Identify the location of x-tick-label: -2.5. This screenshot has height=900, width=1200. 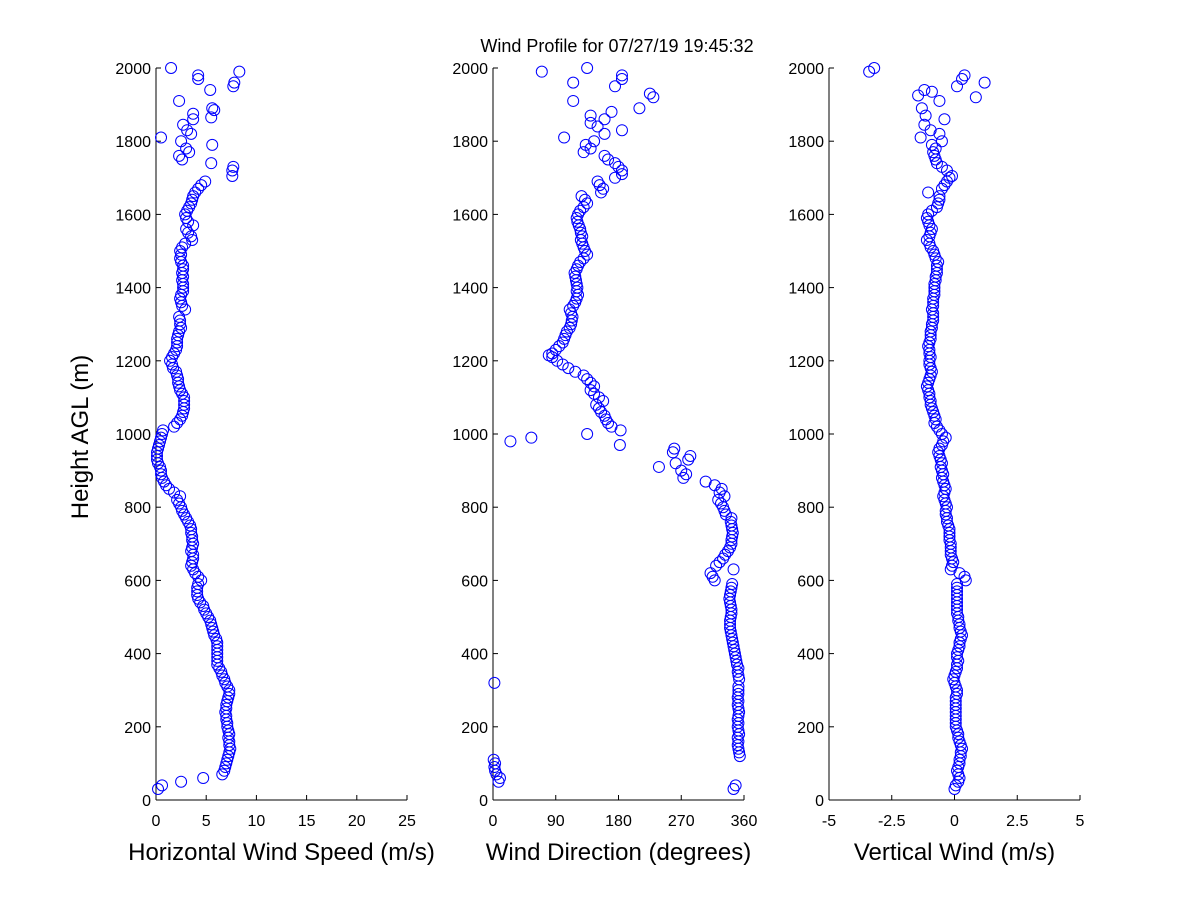
(892, 821).